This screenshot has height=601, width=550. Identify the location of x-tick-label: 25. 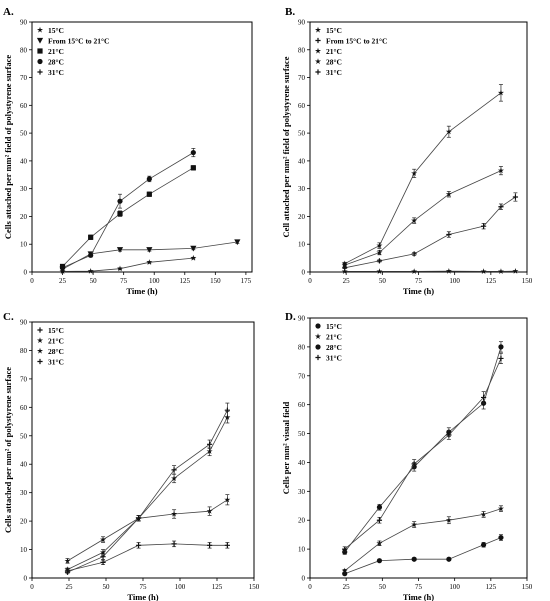
(347, 281).